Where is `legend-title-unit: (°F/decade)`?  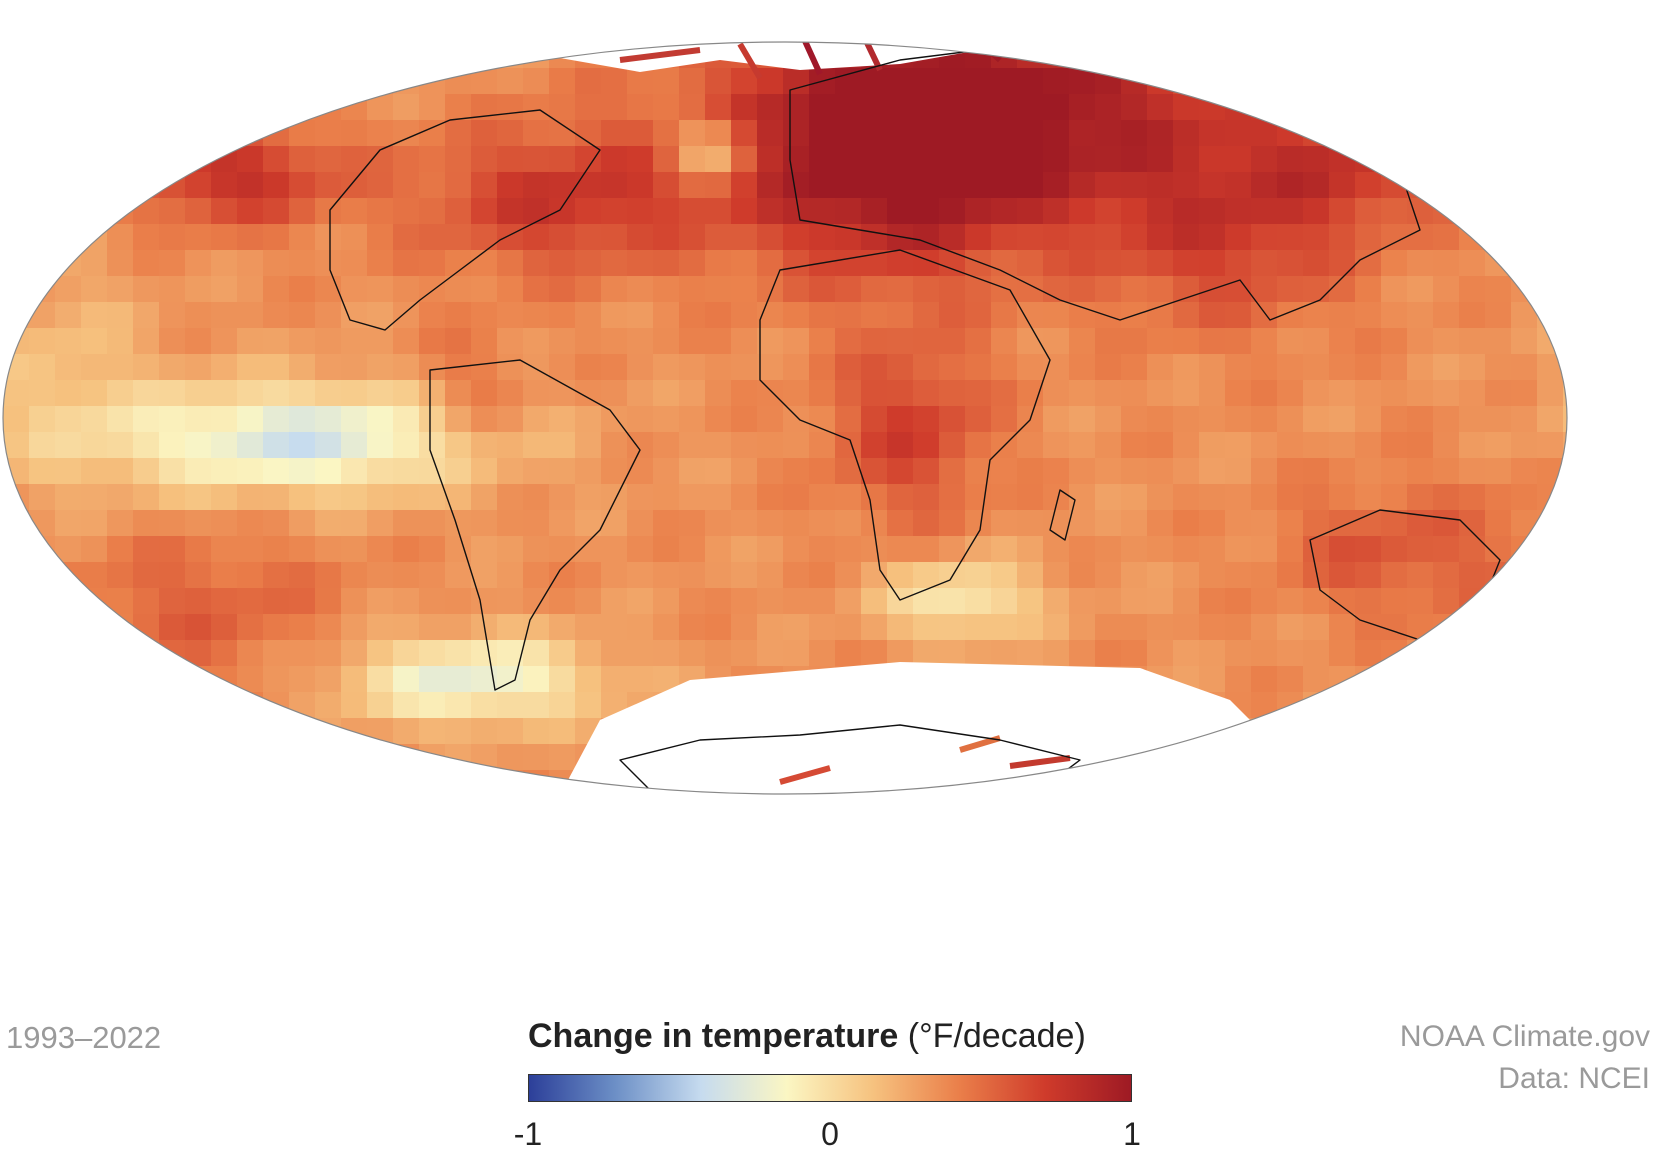
legend-title-unit: (°F/decade) is located at coordinates (996, 1036).